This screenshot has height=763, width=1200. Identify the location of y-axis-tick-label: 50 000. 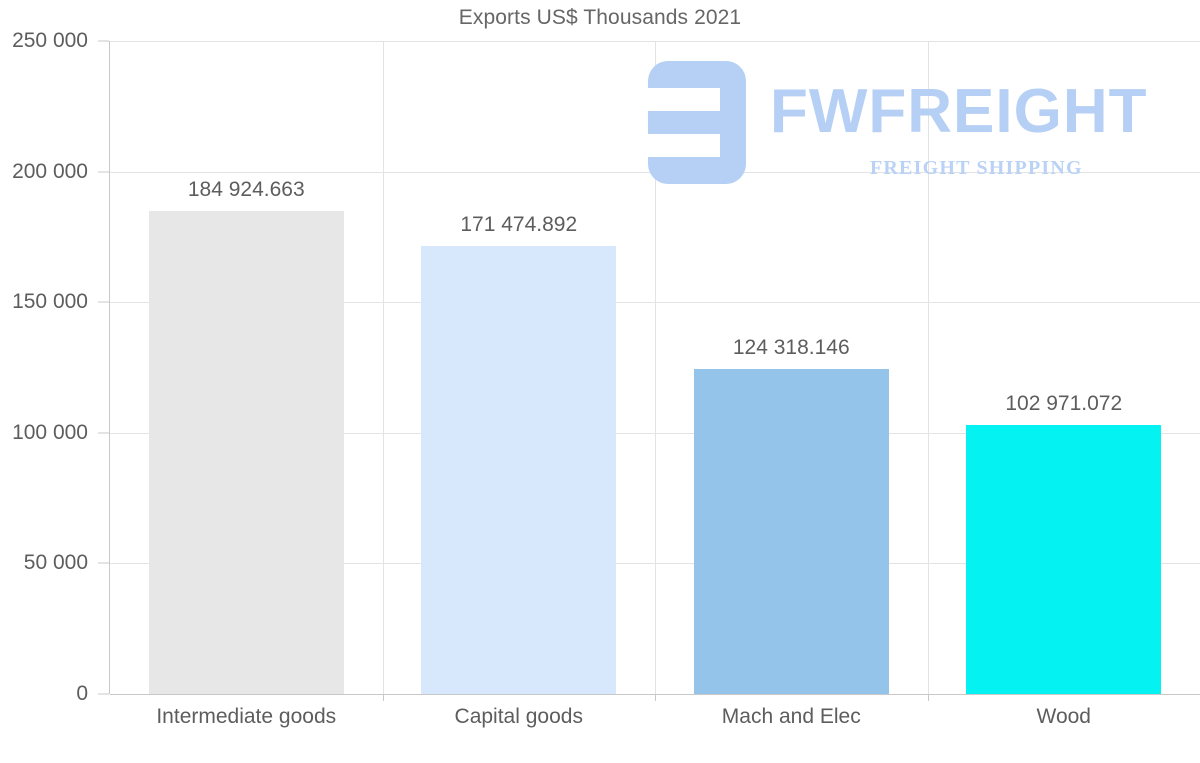
(55, 563).